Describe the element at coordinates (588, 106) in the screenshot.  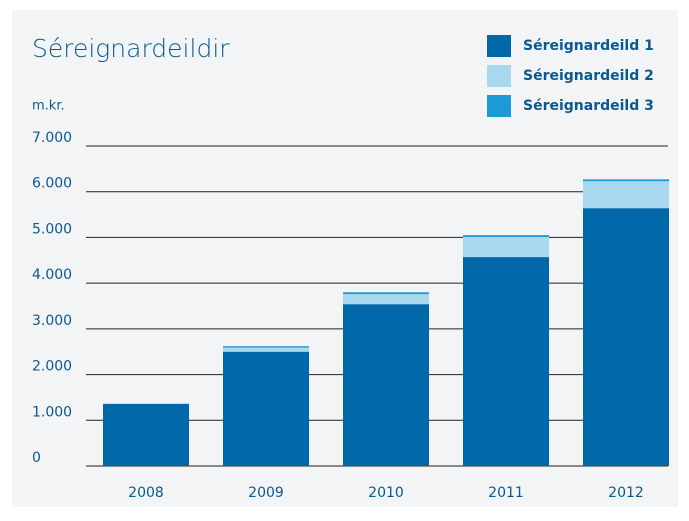
I see `legend-label: Séreignardeild 3` at that location.